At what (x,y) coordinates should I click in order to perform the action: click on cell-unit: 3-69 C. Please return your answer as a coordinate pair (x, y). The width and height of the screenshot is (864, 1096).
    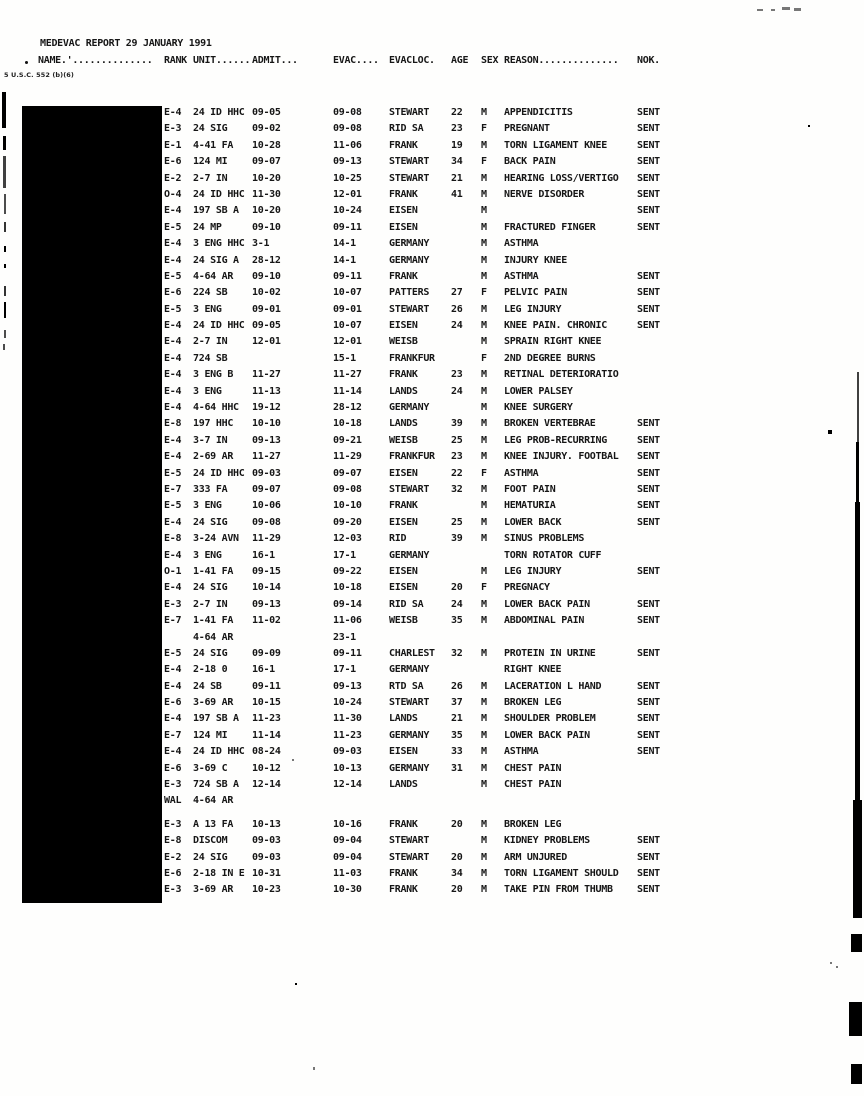
    Looking at the image, I should click on (210, 768).